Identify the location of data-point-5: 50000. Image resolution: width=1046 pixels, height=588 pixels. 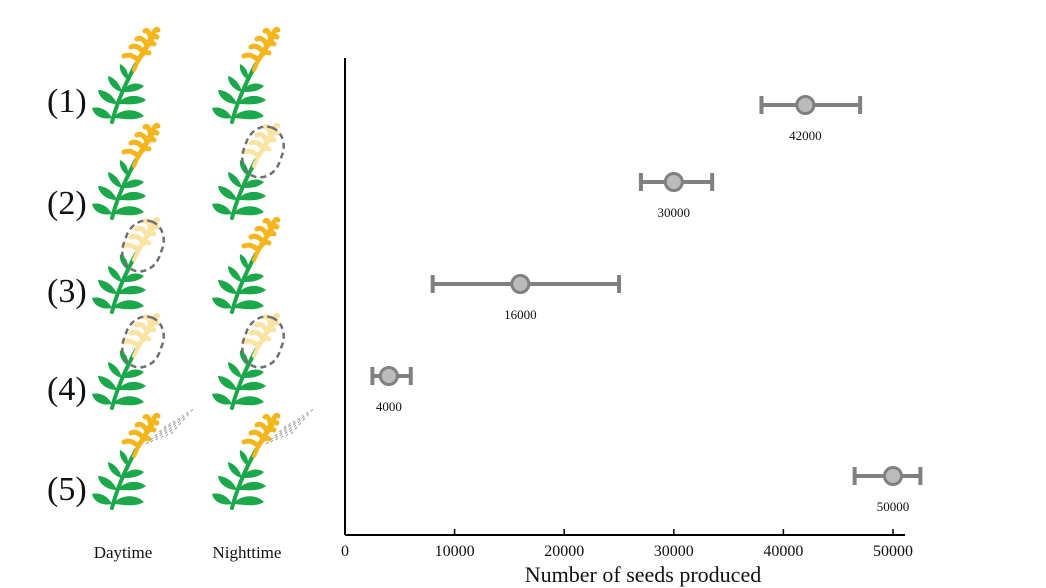
(887, 490).